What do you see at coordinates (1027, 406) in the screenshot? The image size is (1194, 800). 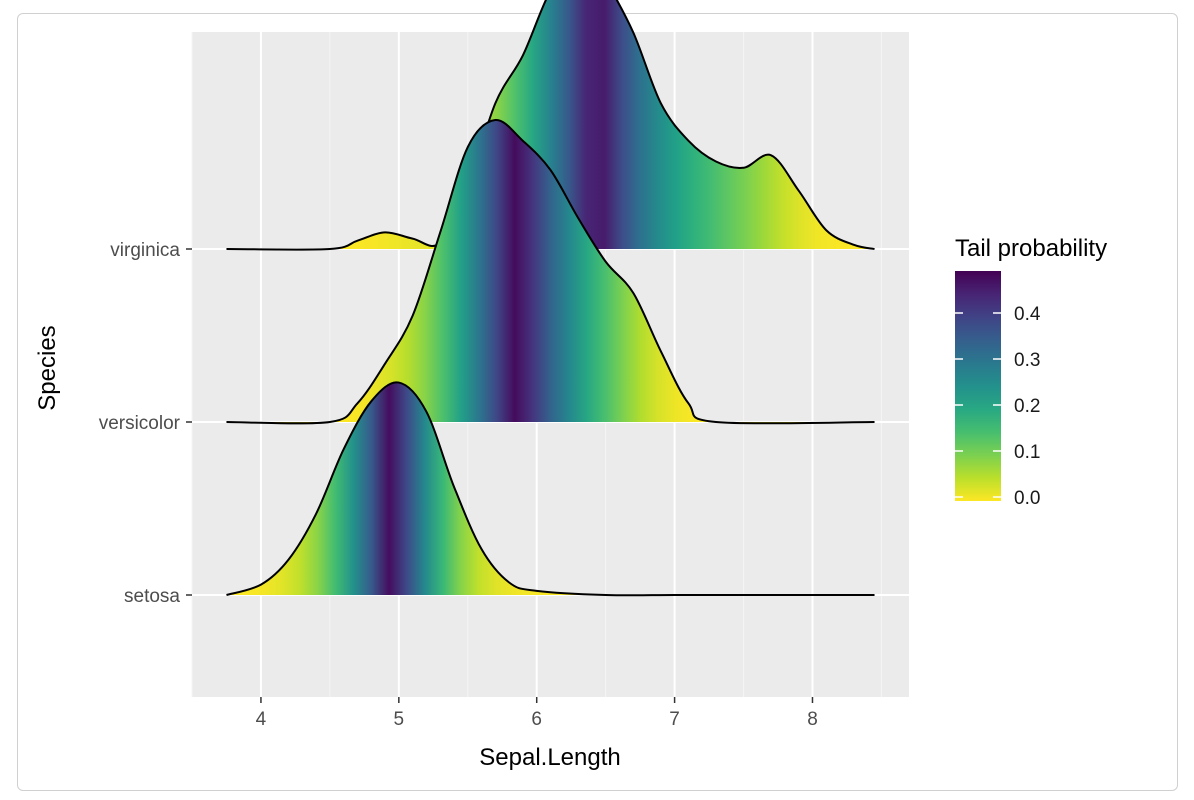 I see `legend-tick-label: 0.2` at bounding box center [1027, 406].